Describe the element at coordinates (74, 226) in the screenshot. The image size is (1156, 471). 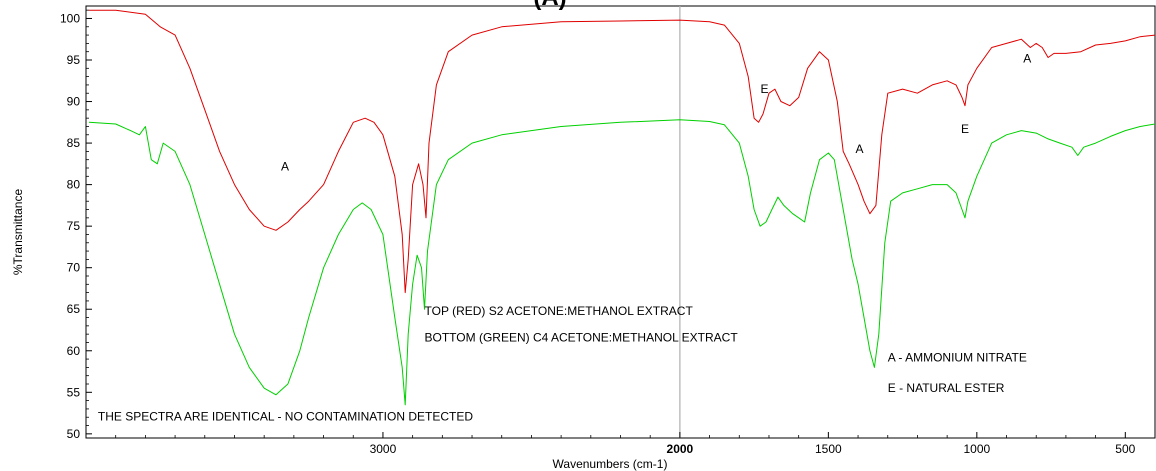
I see `y-tick-label: 75` at that location.